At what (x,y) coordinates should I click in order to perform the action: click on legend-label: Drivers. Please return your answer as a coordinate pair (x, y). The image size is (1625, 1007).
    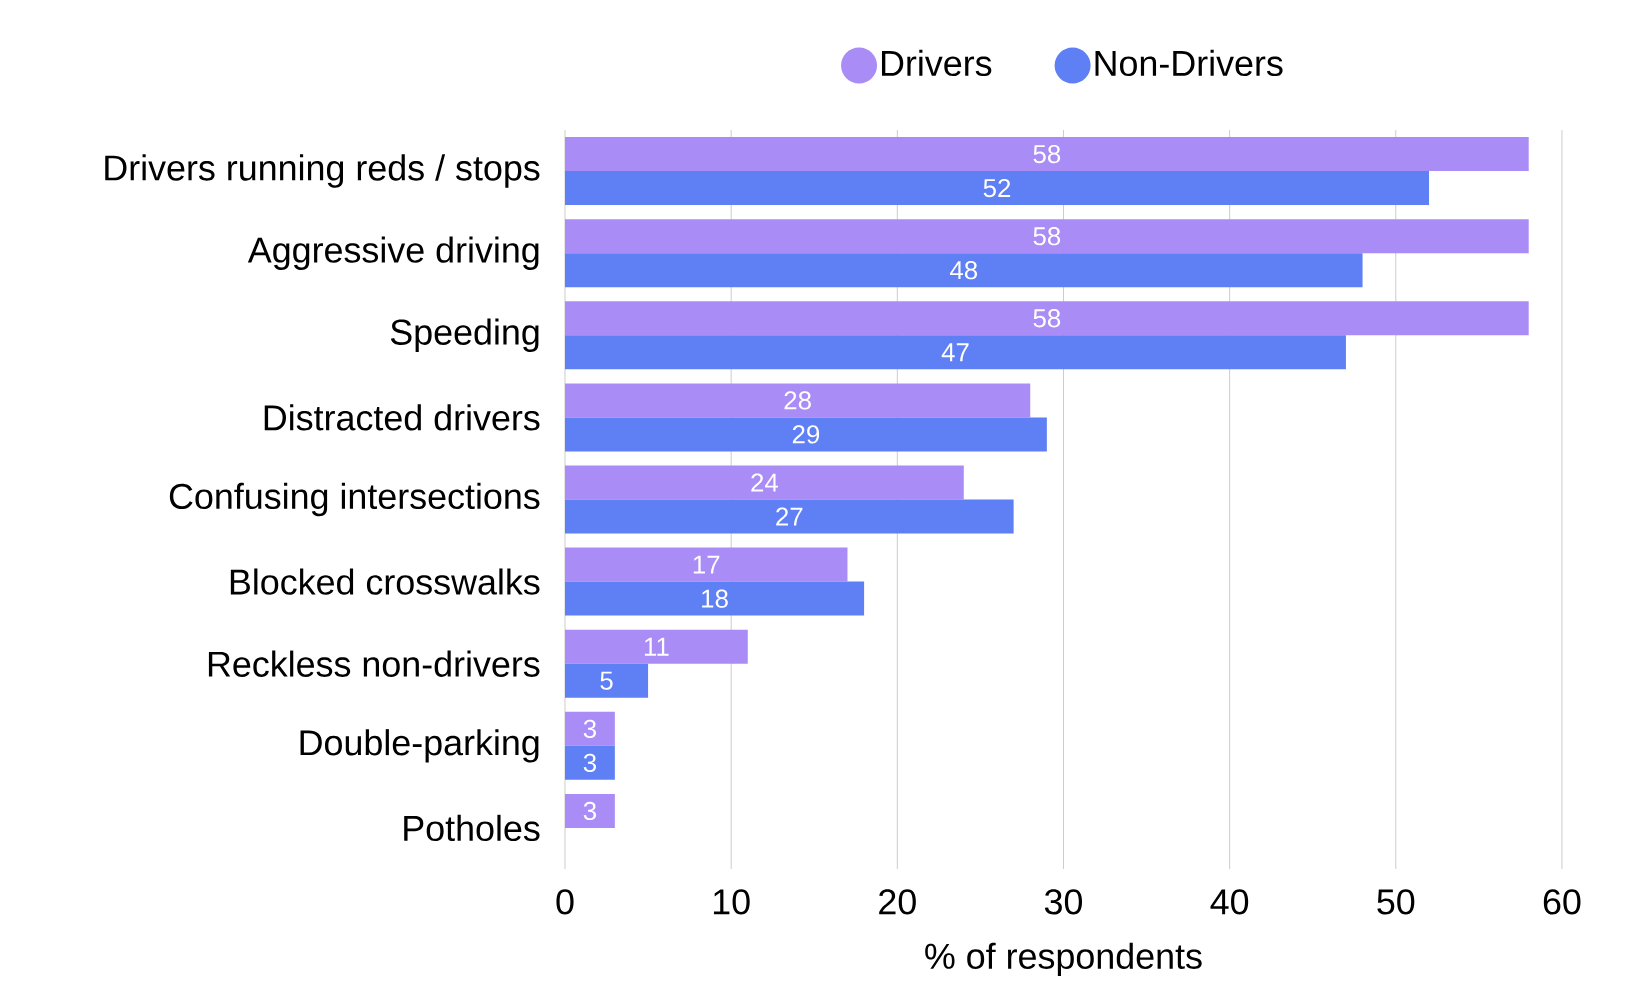
    Looking at the image, I should click on (936, 63).